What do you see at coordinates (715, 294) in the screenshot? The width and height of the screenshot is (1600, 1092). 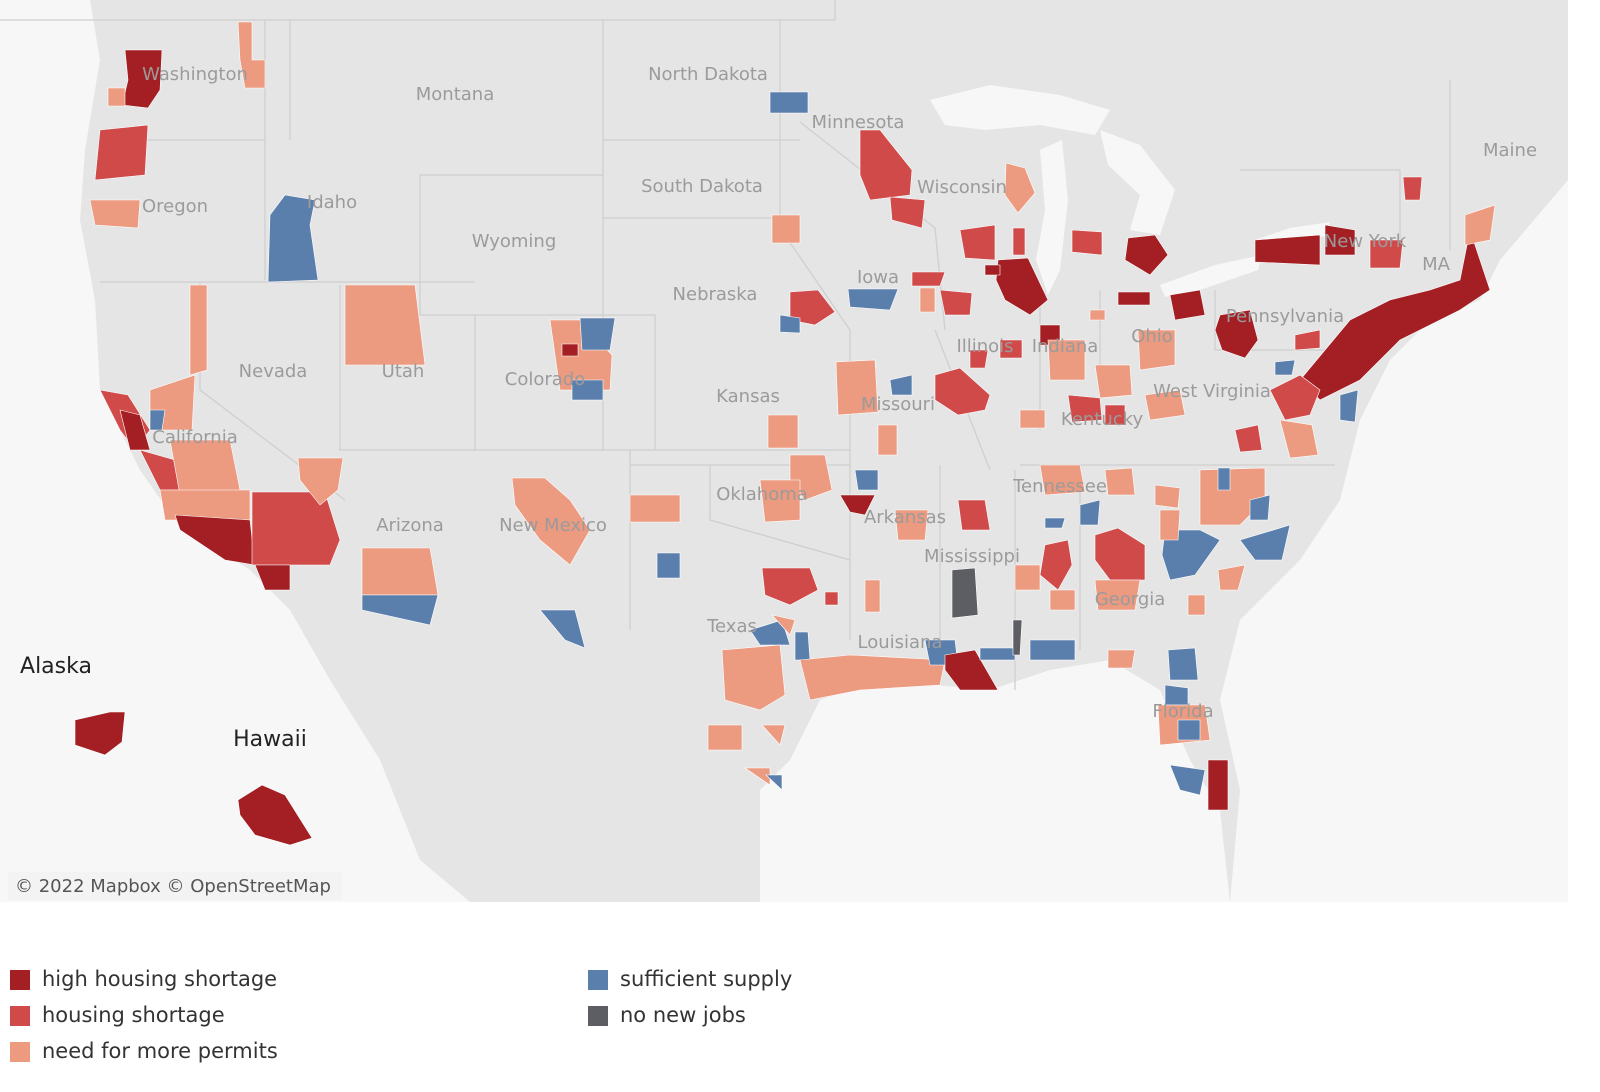 I see `state-label: Nebraska` at bounding box center [715, 294].